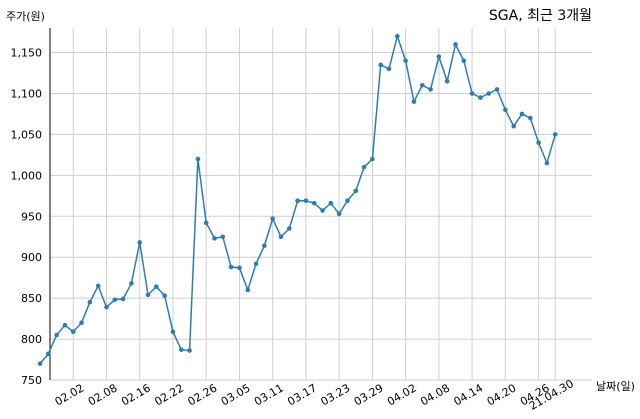  I want to click on y-tick-label: 1,050, so click(27, 134).